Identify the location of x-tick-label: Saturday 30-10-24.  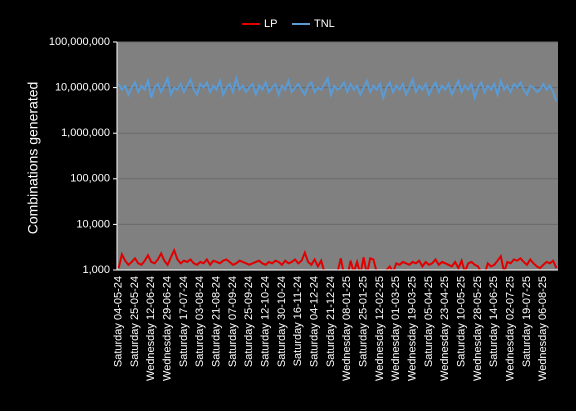
(282, 321).